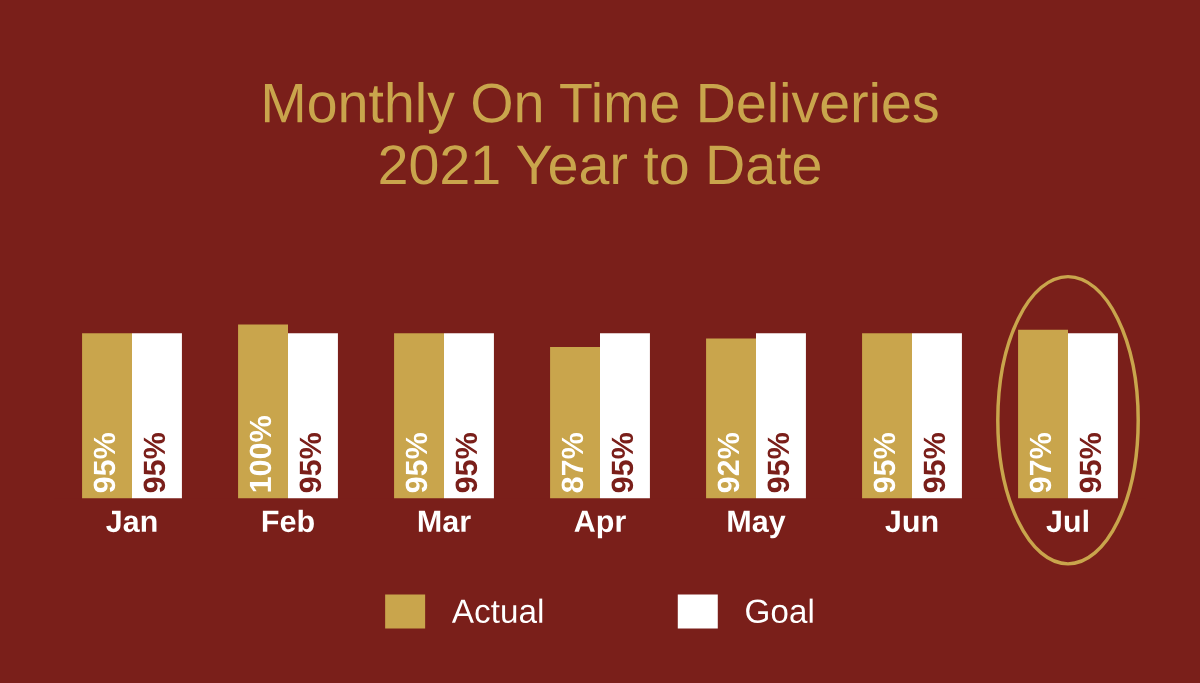  I want to click on x-tick-label: Jun, so click(911, 521).